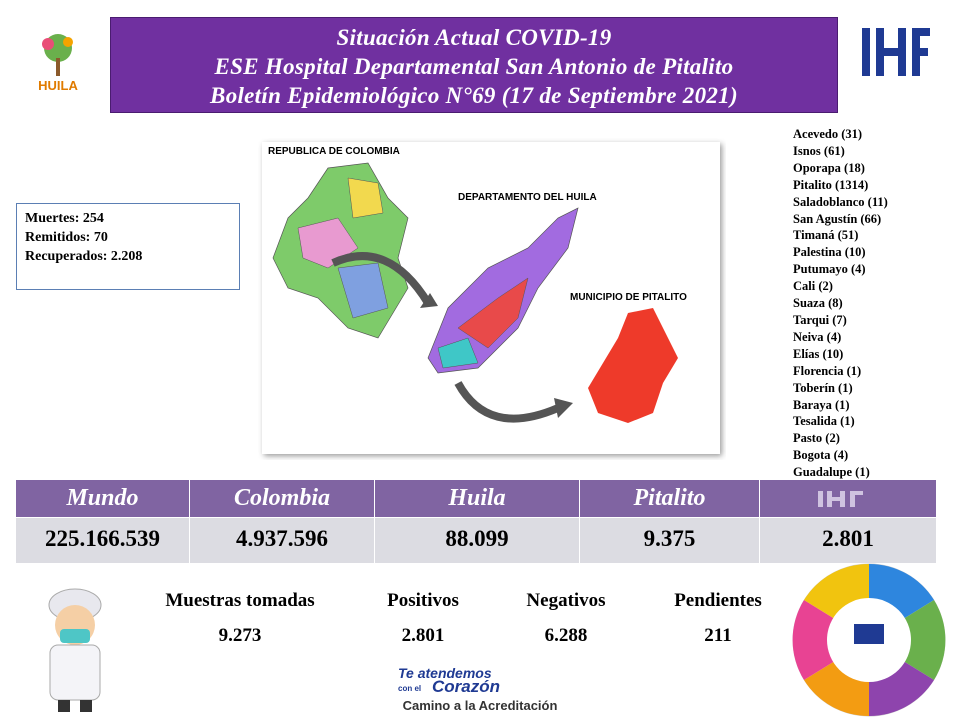 The width and height of the screenshot is (960, 720). I want to click on accreditation-wheel, so click(869, 640).